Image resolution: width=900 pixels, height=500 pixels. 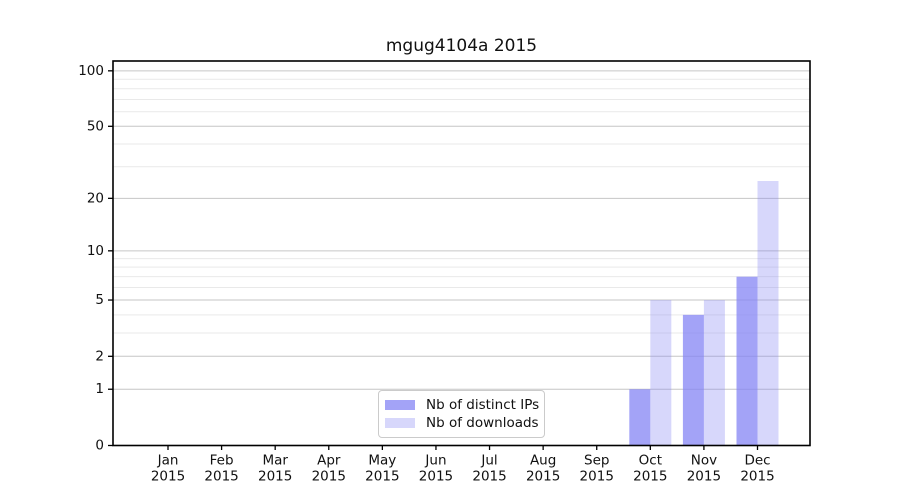 What do you see at coordinates (91, 71) in the screenshot?
I see `y-tick-label: 100` at bounding box center [91, 71].